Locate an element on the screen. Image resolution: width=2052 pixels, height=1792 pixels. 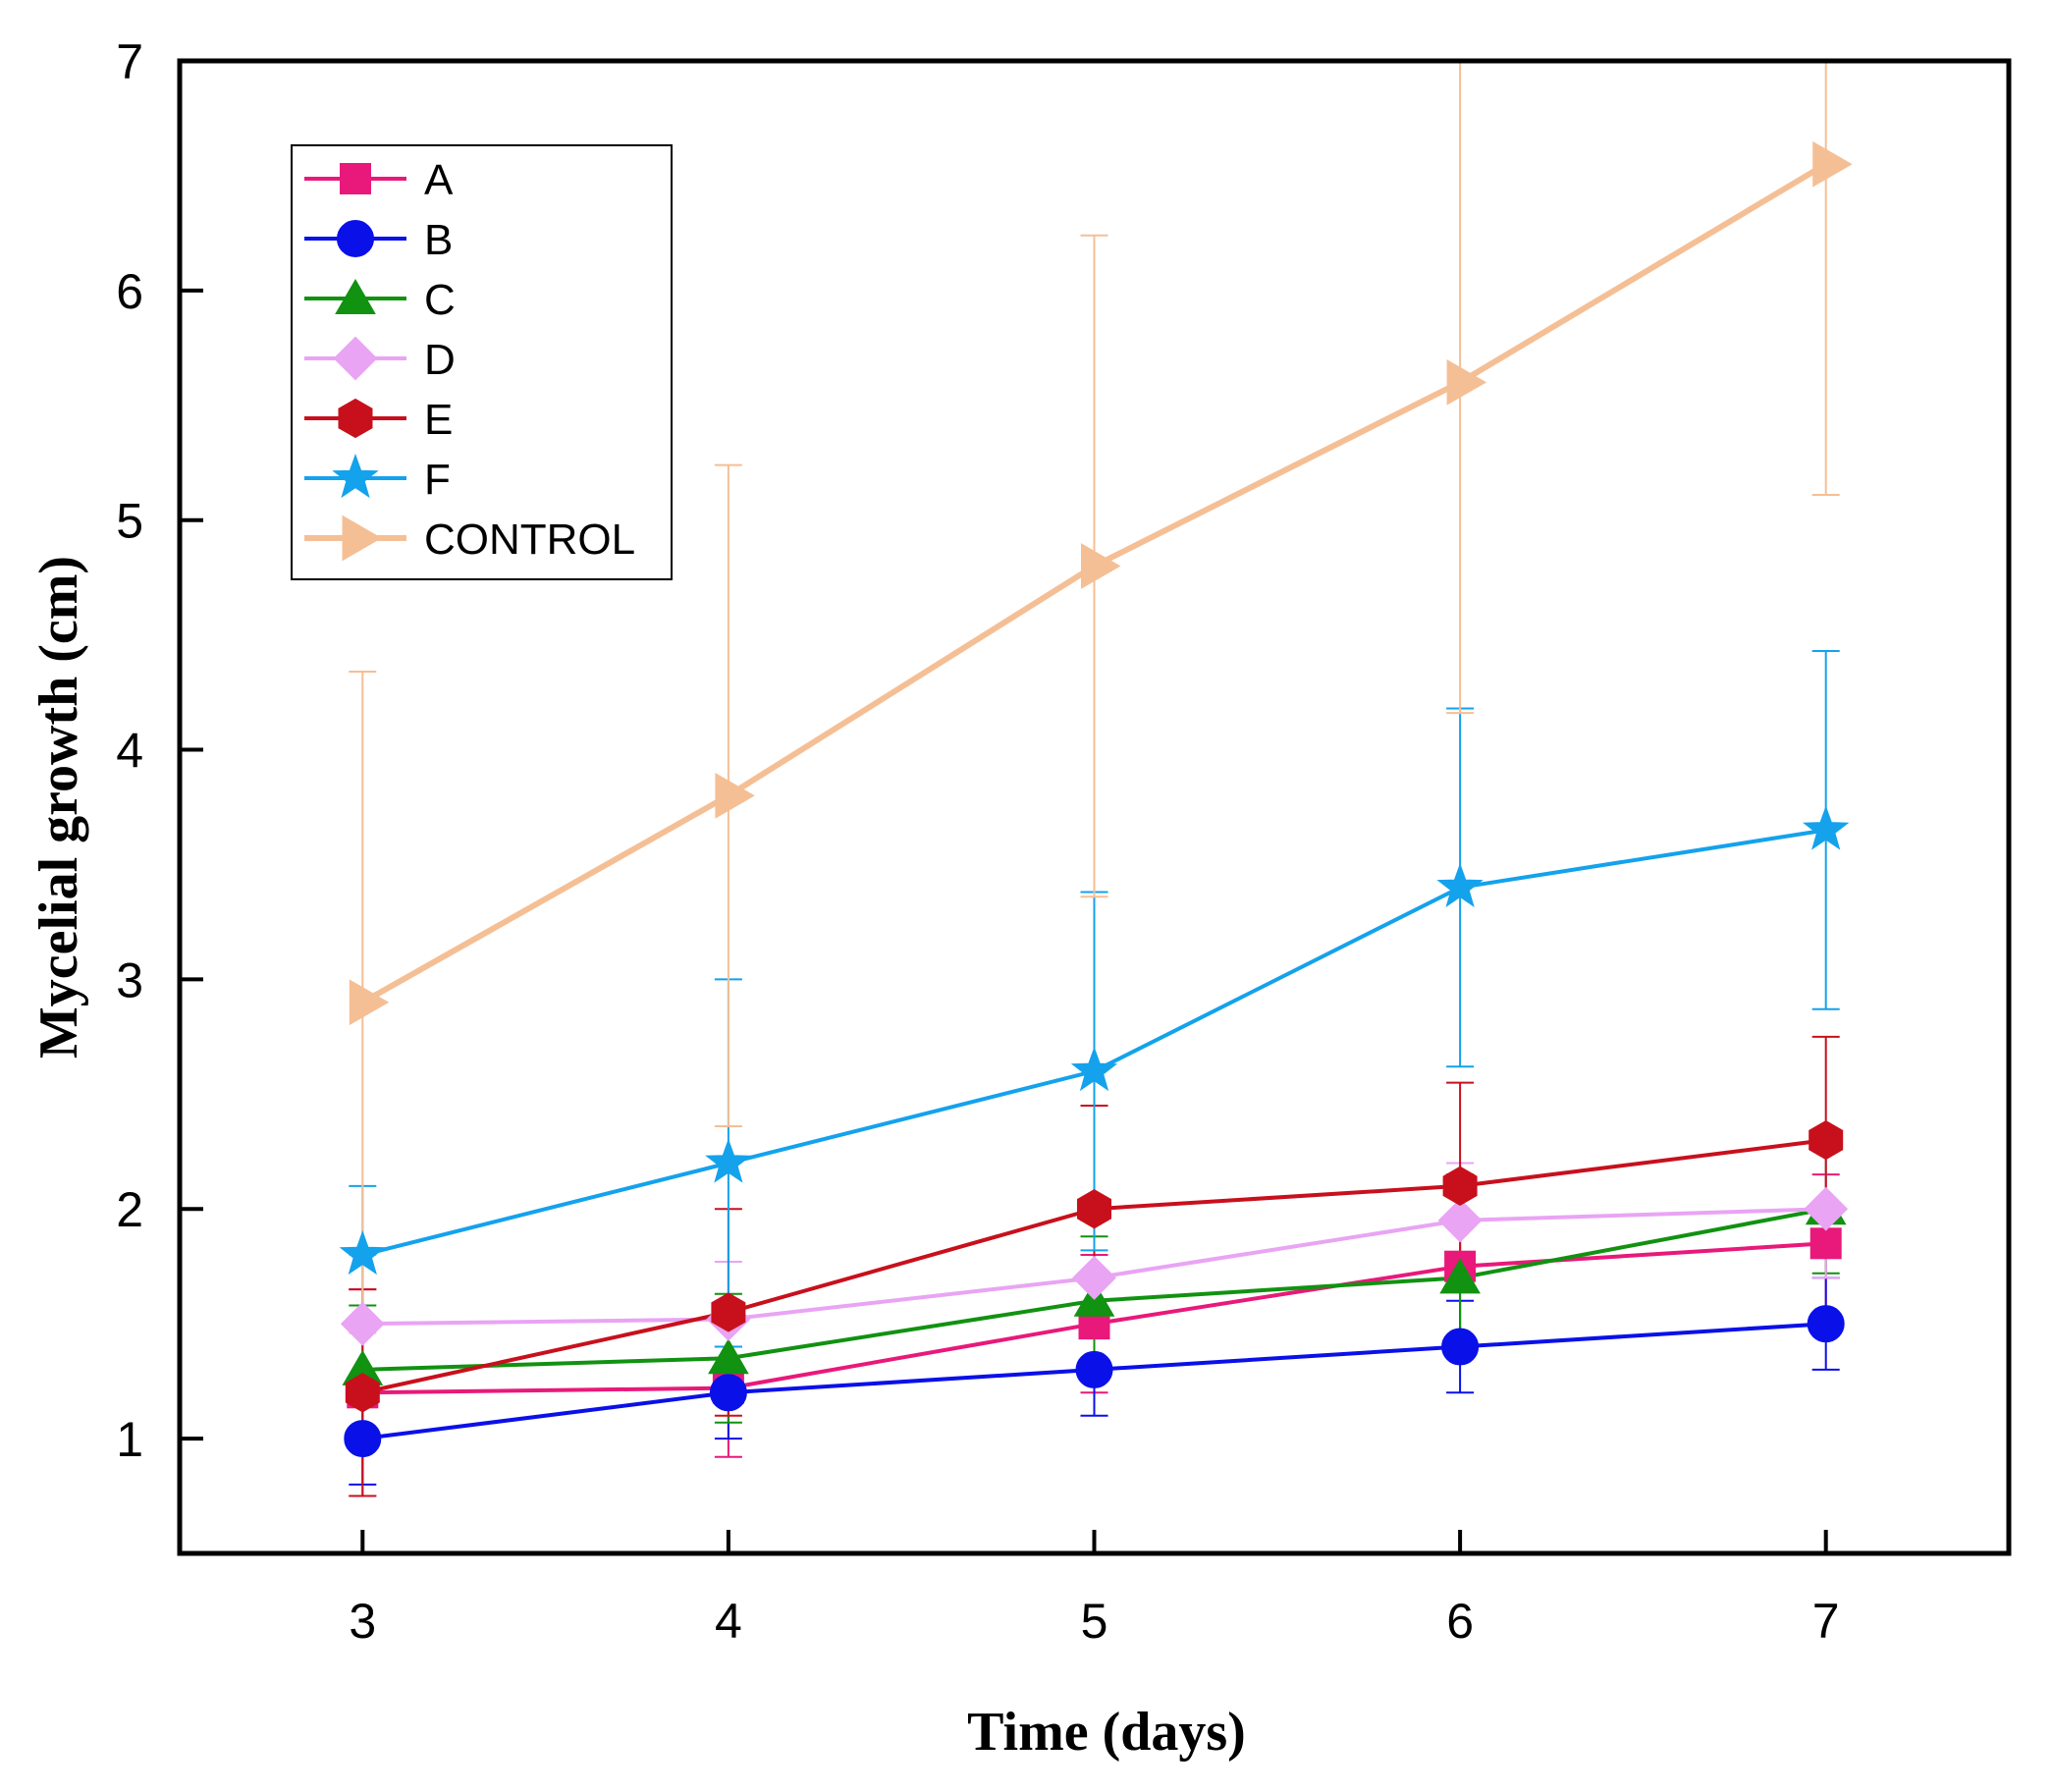
y-tick-label-5: 5 is located at coordinates (129, 521).